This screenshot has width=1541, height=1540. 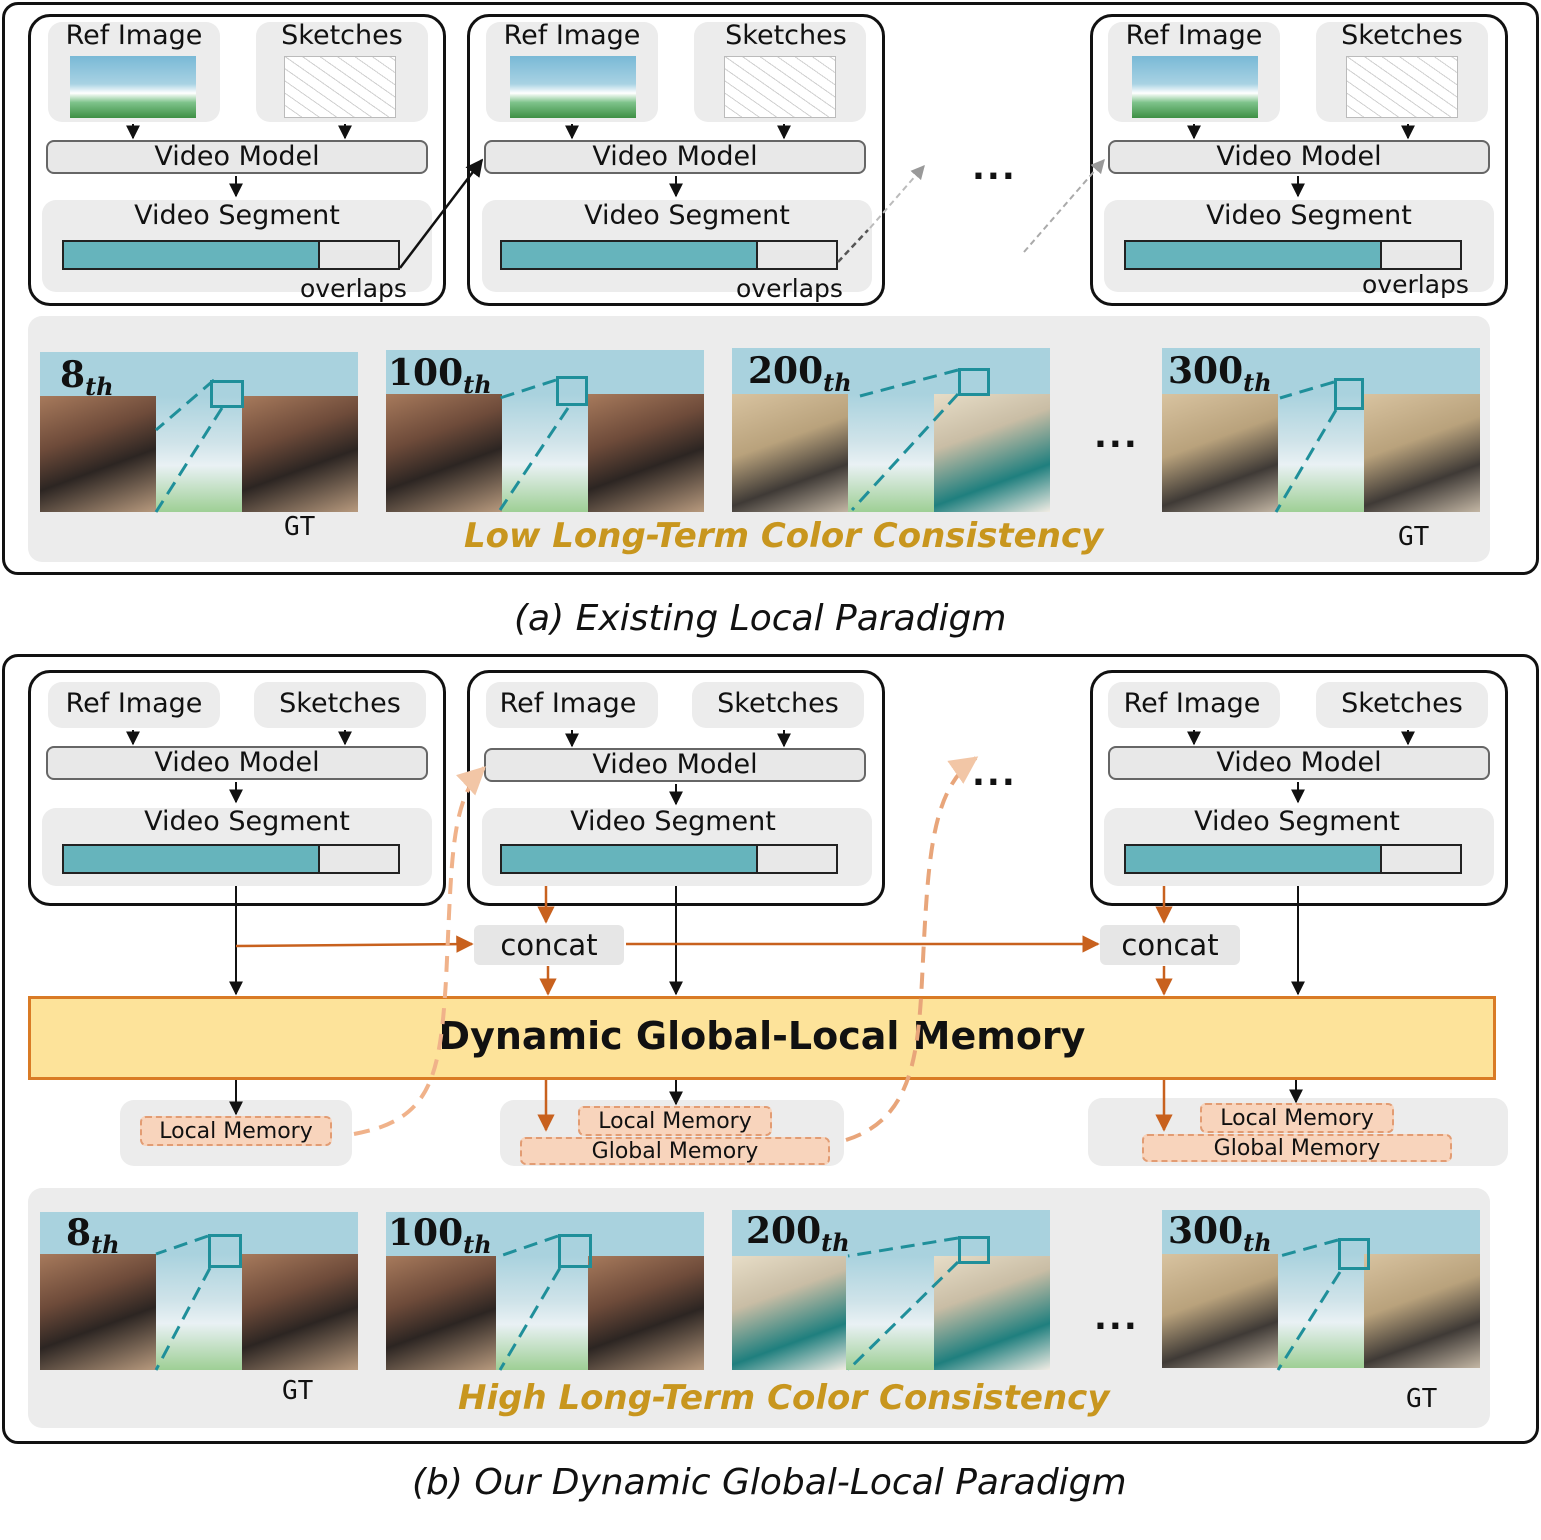 What do you see at coordinates (789, 288) in the screenshot?
I see `top-overlaps-label-2: overlaps` at bounding box center [789, 288].